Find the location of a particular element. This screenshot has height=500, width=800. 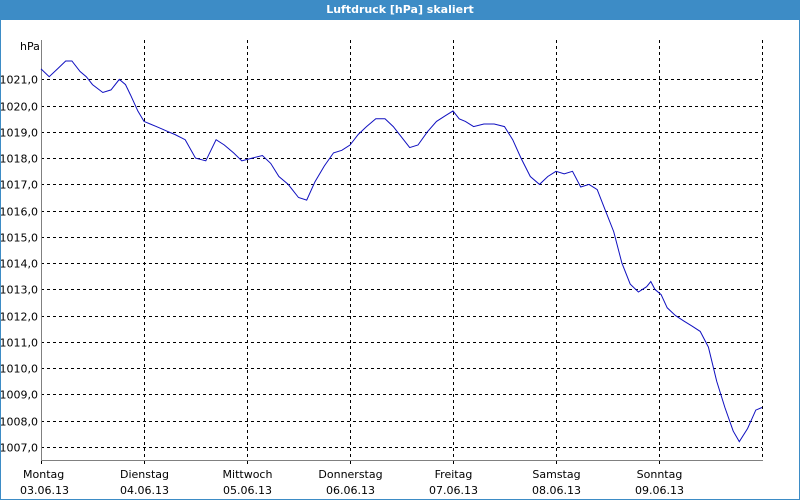

y-tick-label: 1017,0 is located at coordinates (19, 185).